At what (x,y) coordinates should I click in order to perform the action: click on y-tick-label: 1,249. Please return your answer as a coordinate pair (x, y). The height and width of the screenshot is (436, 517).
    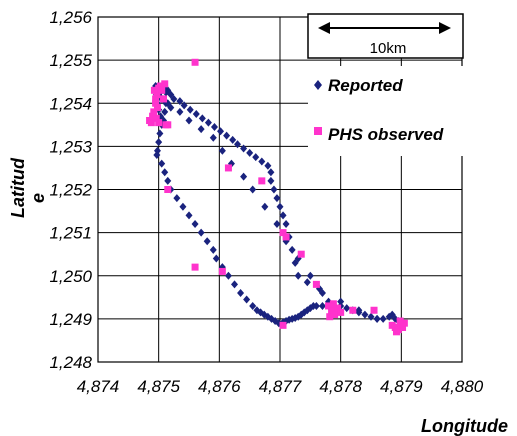
    Looking at the image, I should click on (70, 319).